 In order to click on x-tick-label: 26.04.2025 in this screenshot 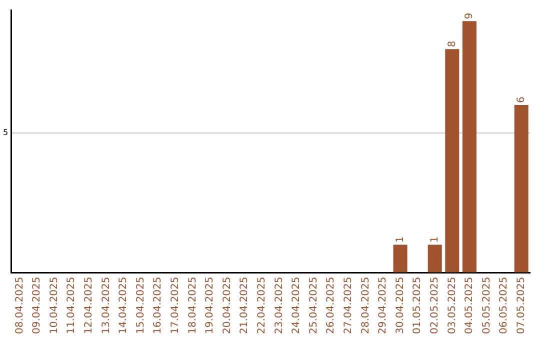, I will do `click(331, 305)`.